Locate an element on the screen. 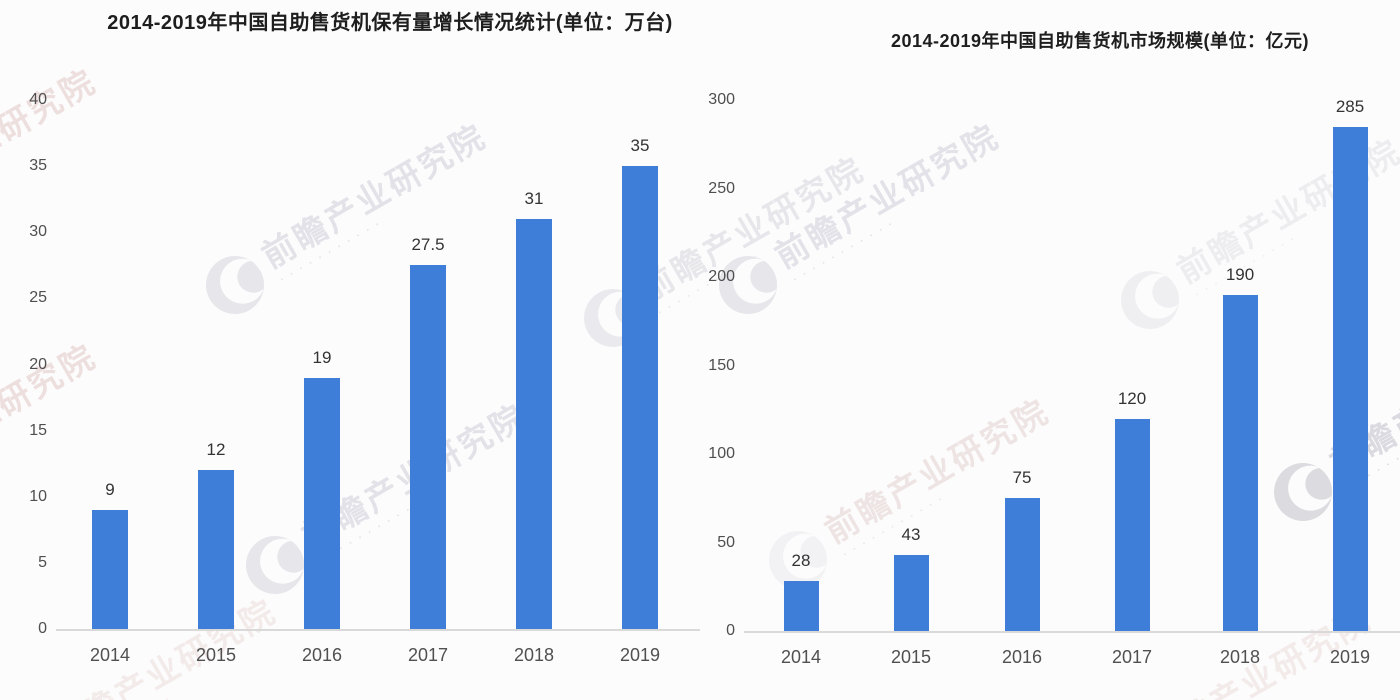 This screenshot has height=700, width=1400. chart-title-ownership: 2014-2019年中国自助售货机保有量增长情况统计(单位：万台) is located at coordinates (390, 23).